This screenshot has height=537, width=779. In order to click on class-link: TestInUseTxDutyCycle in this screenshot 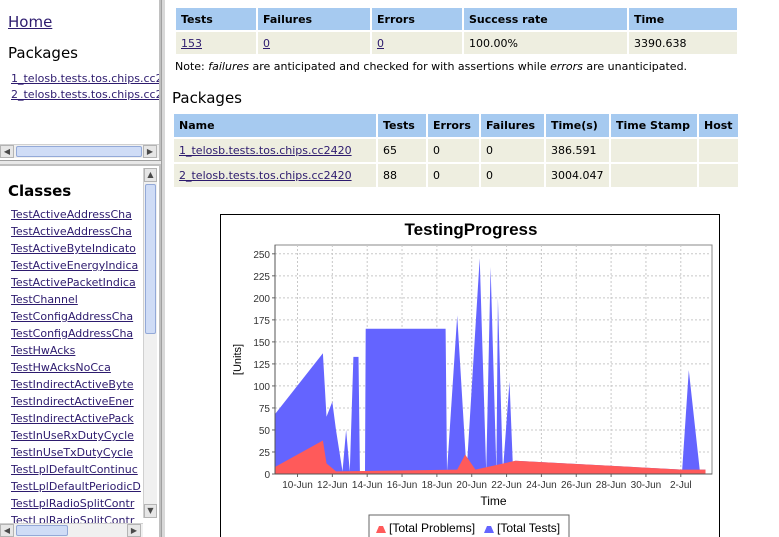, I will do `click(72, 452)`.